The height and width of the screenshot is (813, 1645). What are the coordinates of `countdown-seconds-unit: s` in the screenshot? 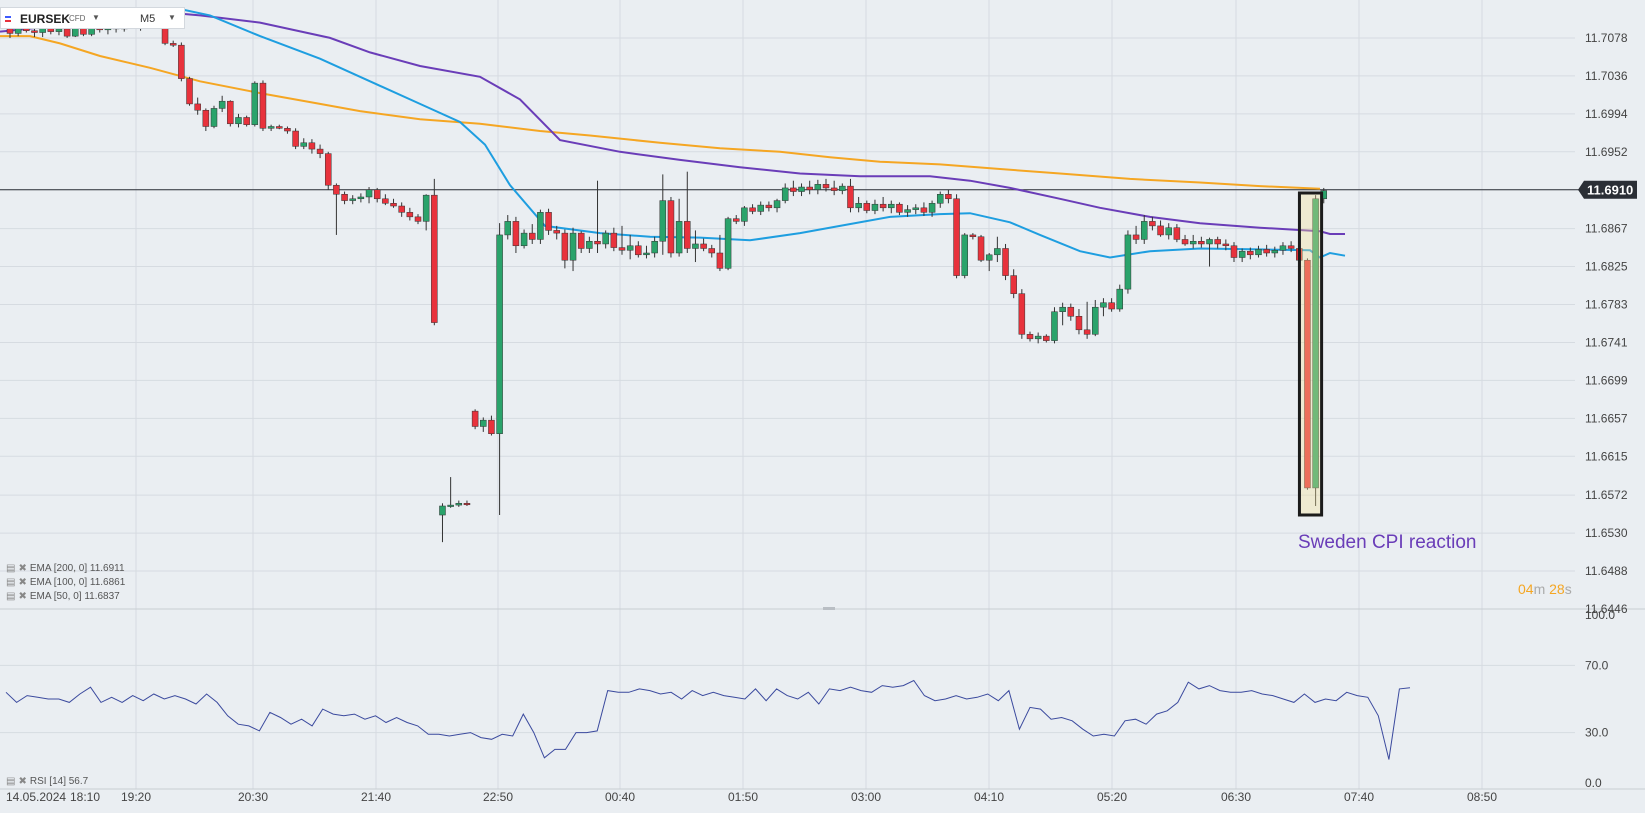 It's located at (1568, 589).